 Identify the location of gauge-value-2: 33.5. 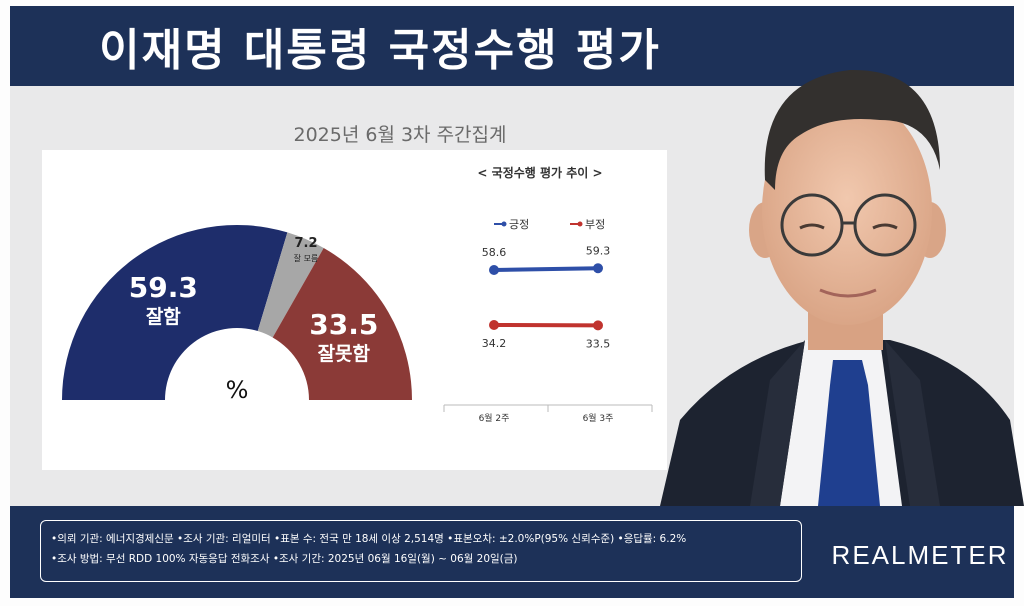
(343, 324).